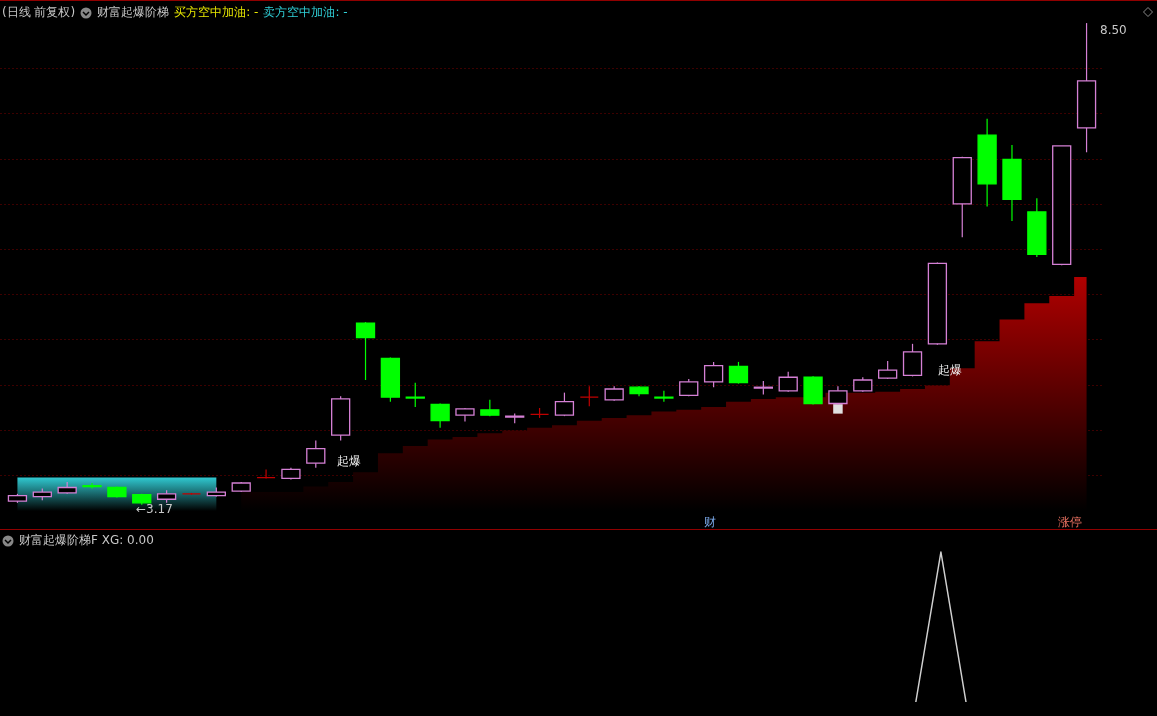 The image size is (1157, 716). I want to click on text: 涨停, so click(1070, 522).